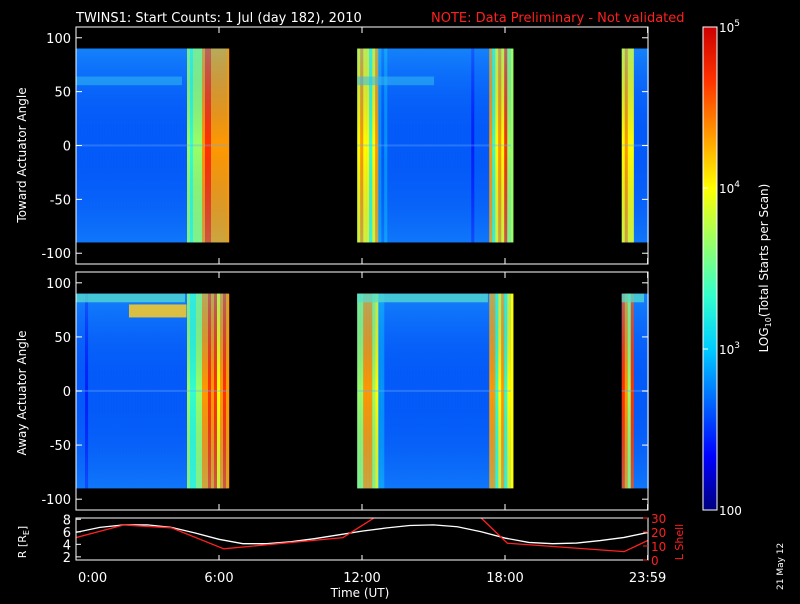 Image resolution: width=800 pixels, height=604 pixels. What do you see at coordinates (647, 578) in the screenshot?
I see `x-tick-label: 23:59` at bounding box center [647, 578].